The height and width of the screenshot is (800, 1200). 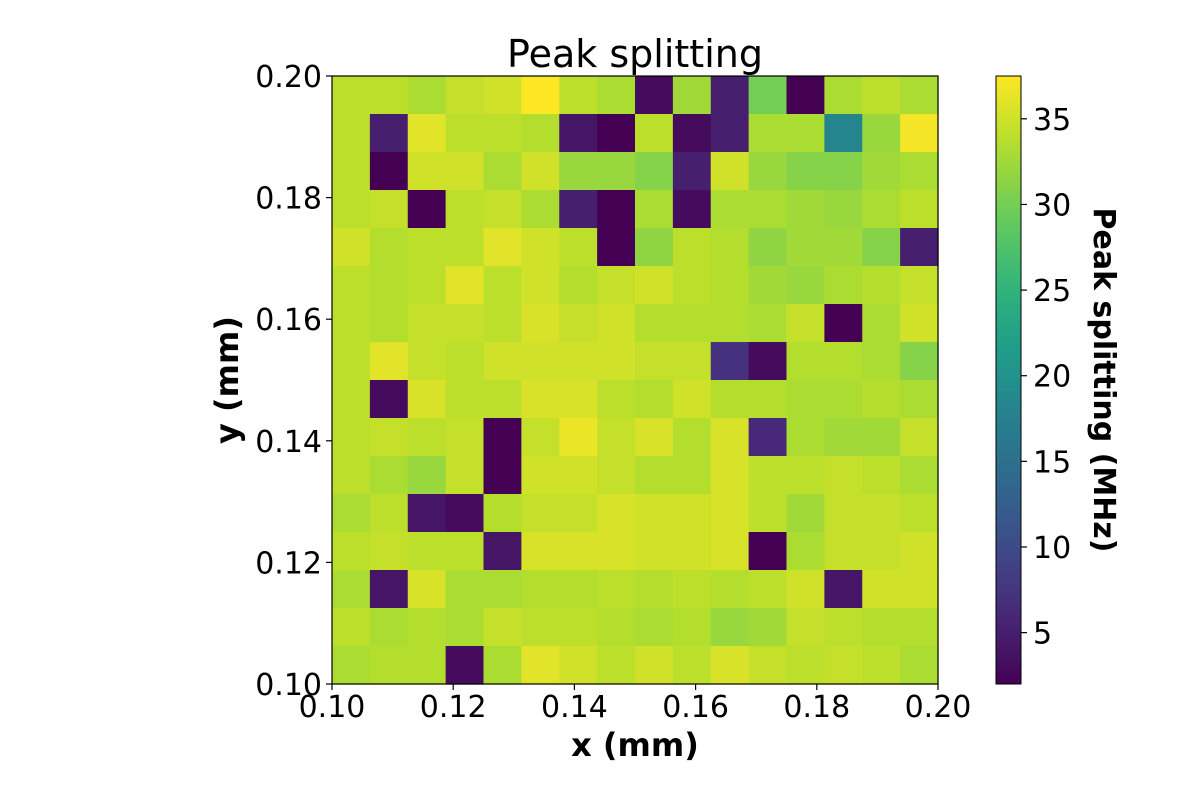 What do you see at coordinates (288, 563) in the screenshot?
I see `y-tick-label: 0.12` at bounding box center [288, 563].